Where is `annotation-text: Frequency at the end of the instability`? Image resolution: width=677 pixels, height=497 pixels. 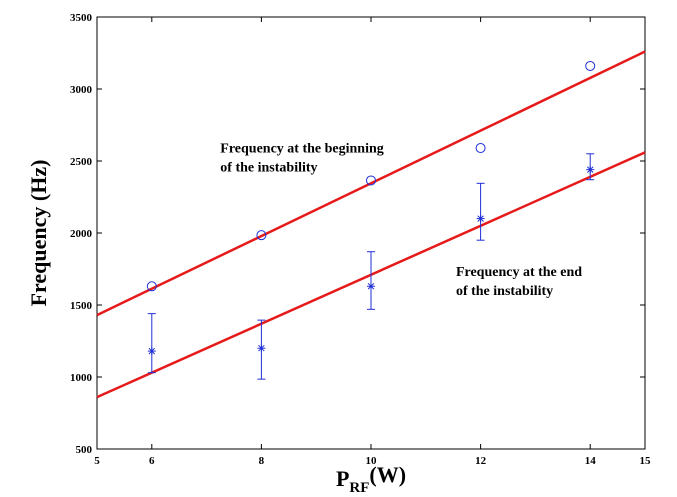
annotation-text: Frequency at the end of the instability is located at coordinates (519, 282).